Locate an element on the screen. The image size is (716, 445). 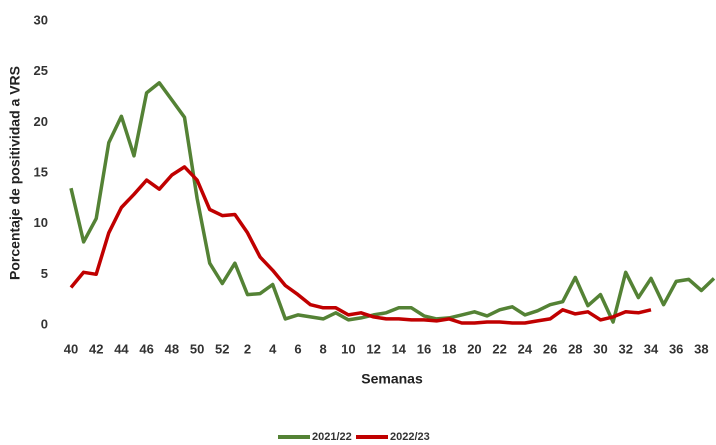
y-tick-label: 20 is located at coordinates (41, 121).